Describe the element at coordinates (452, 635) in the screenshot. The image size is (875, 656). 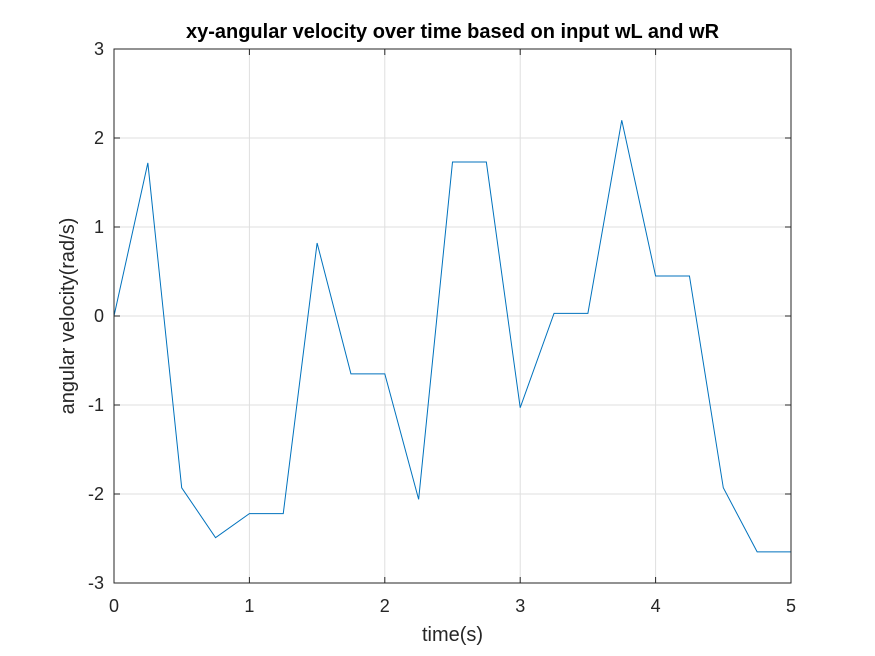
I see `x-axis-label: time(s)` at that location.